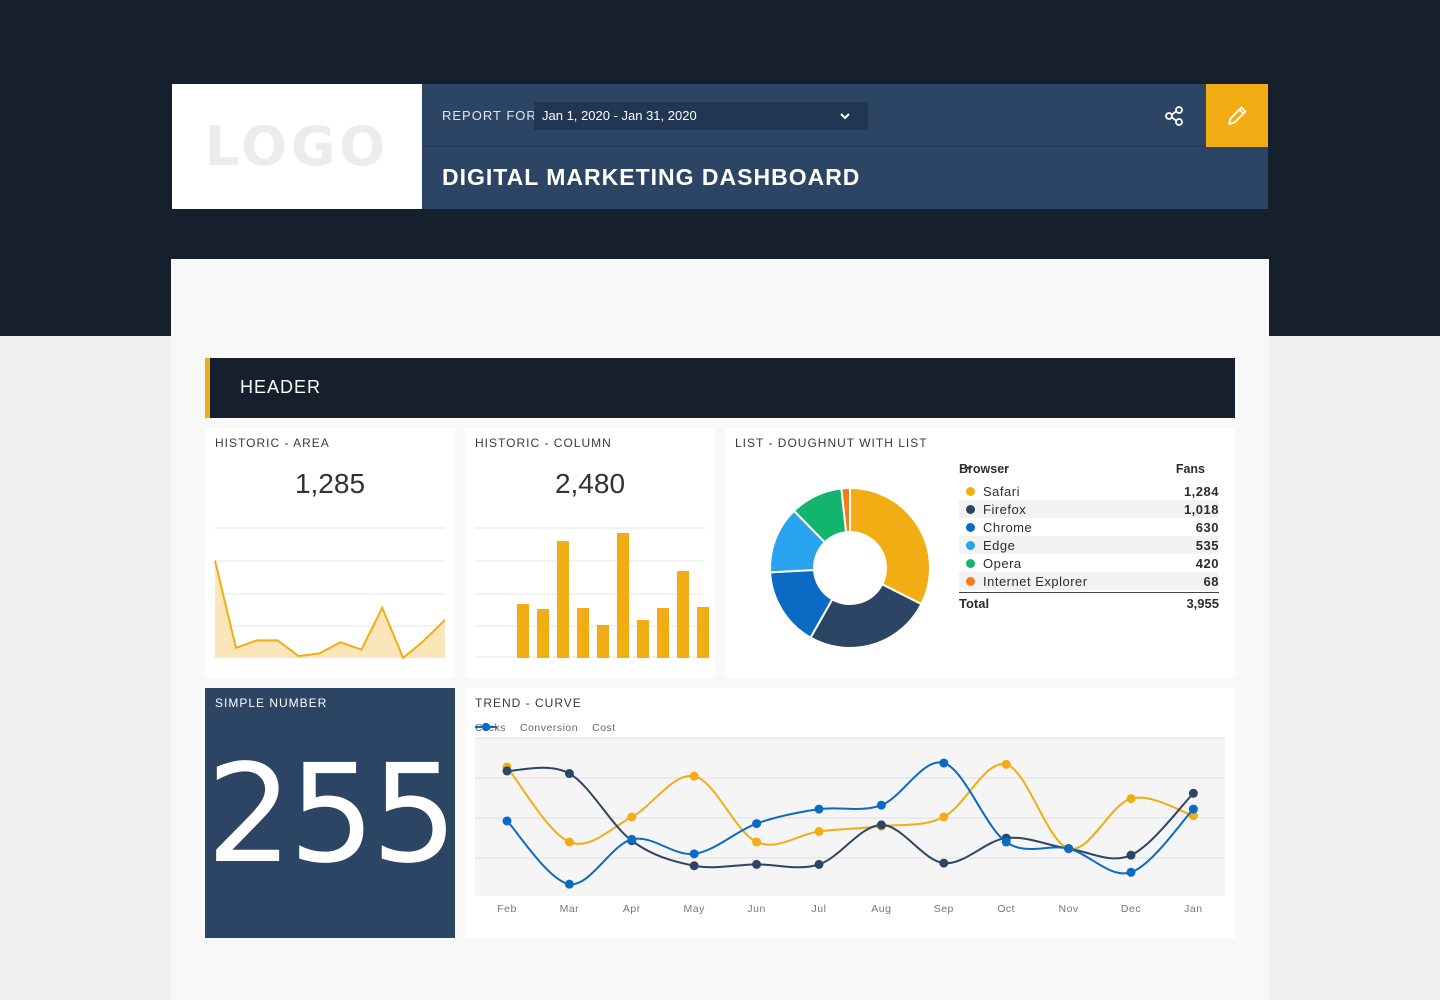 This screenshot has width=1440, height=1000. What do you see at coordinates (507, 909) in the screenshot?
I see `x-tick-label: Feb` at bounding box center [507, 909].